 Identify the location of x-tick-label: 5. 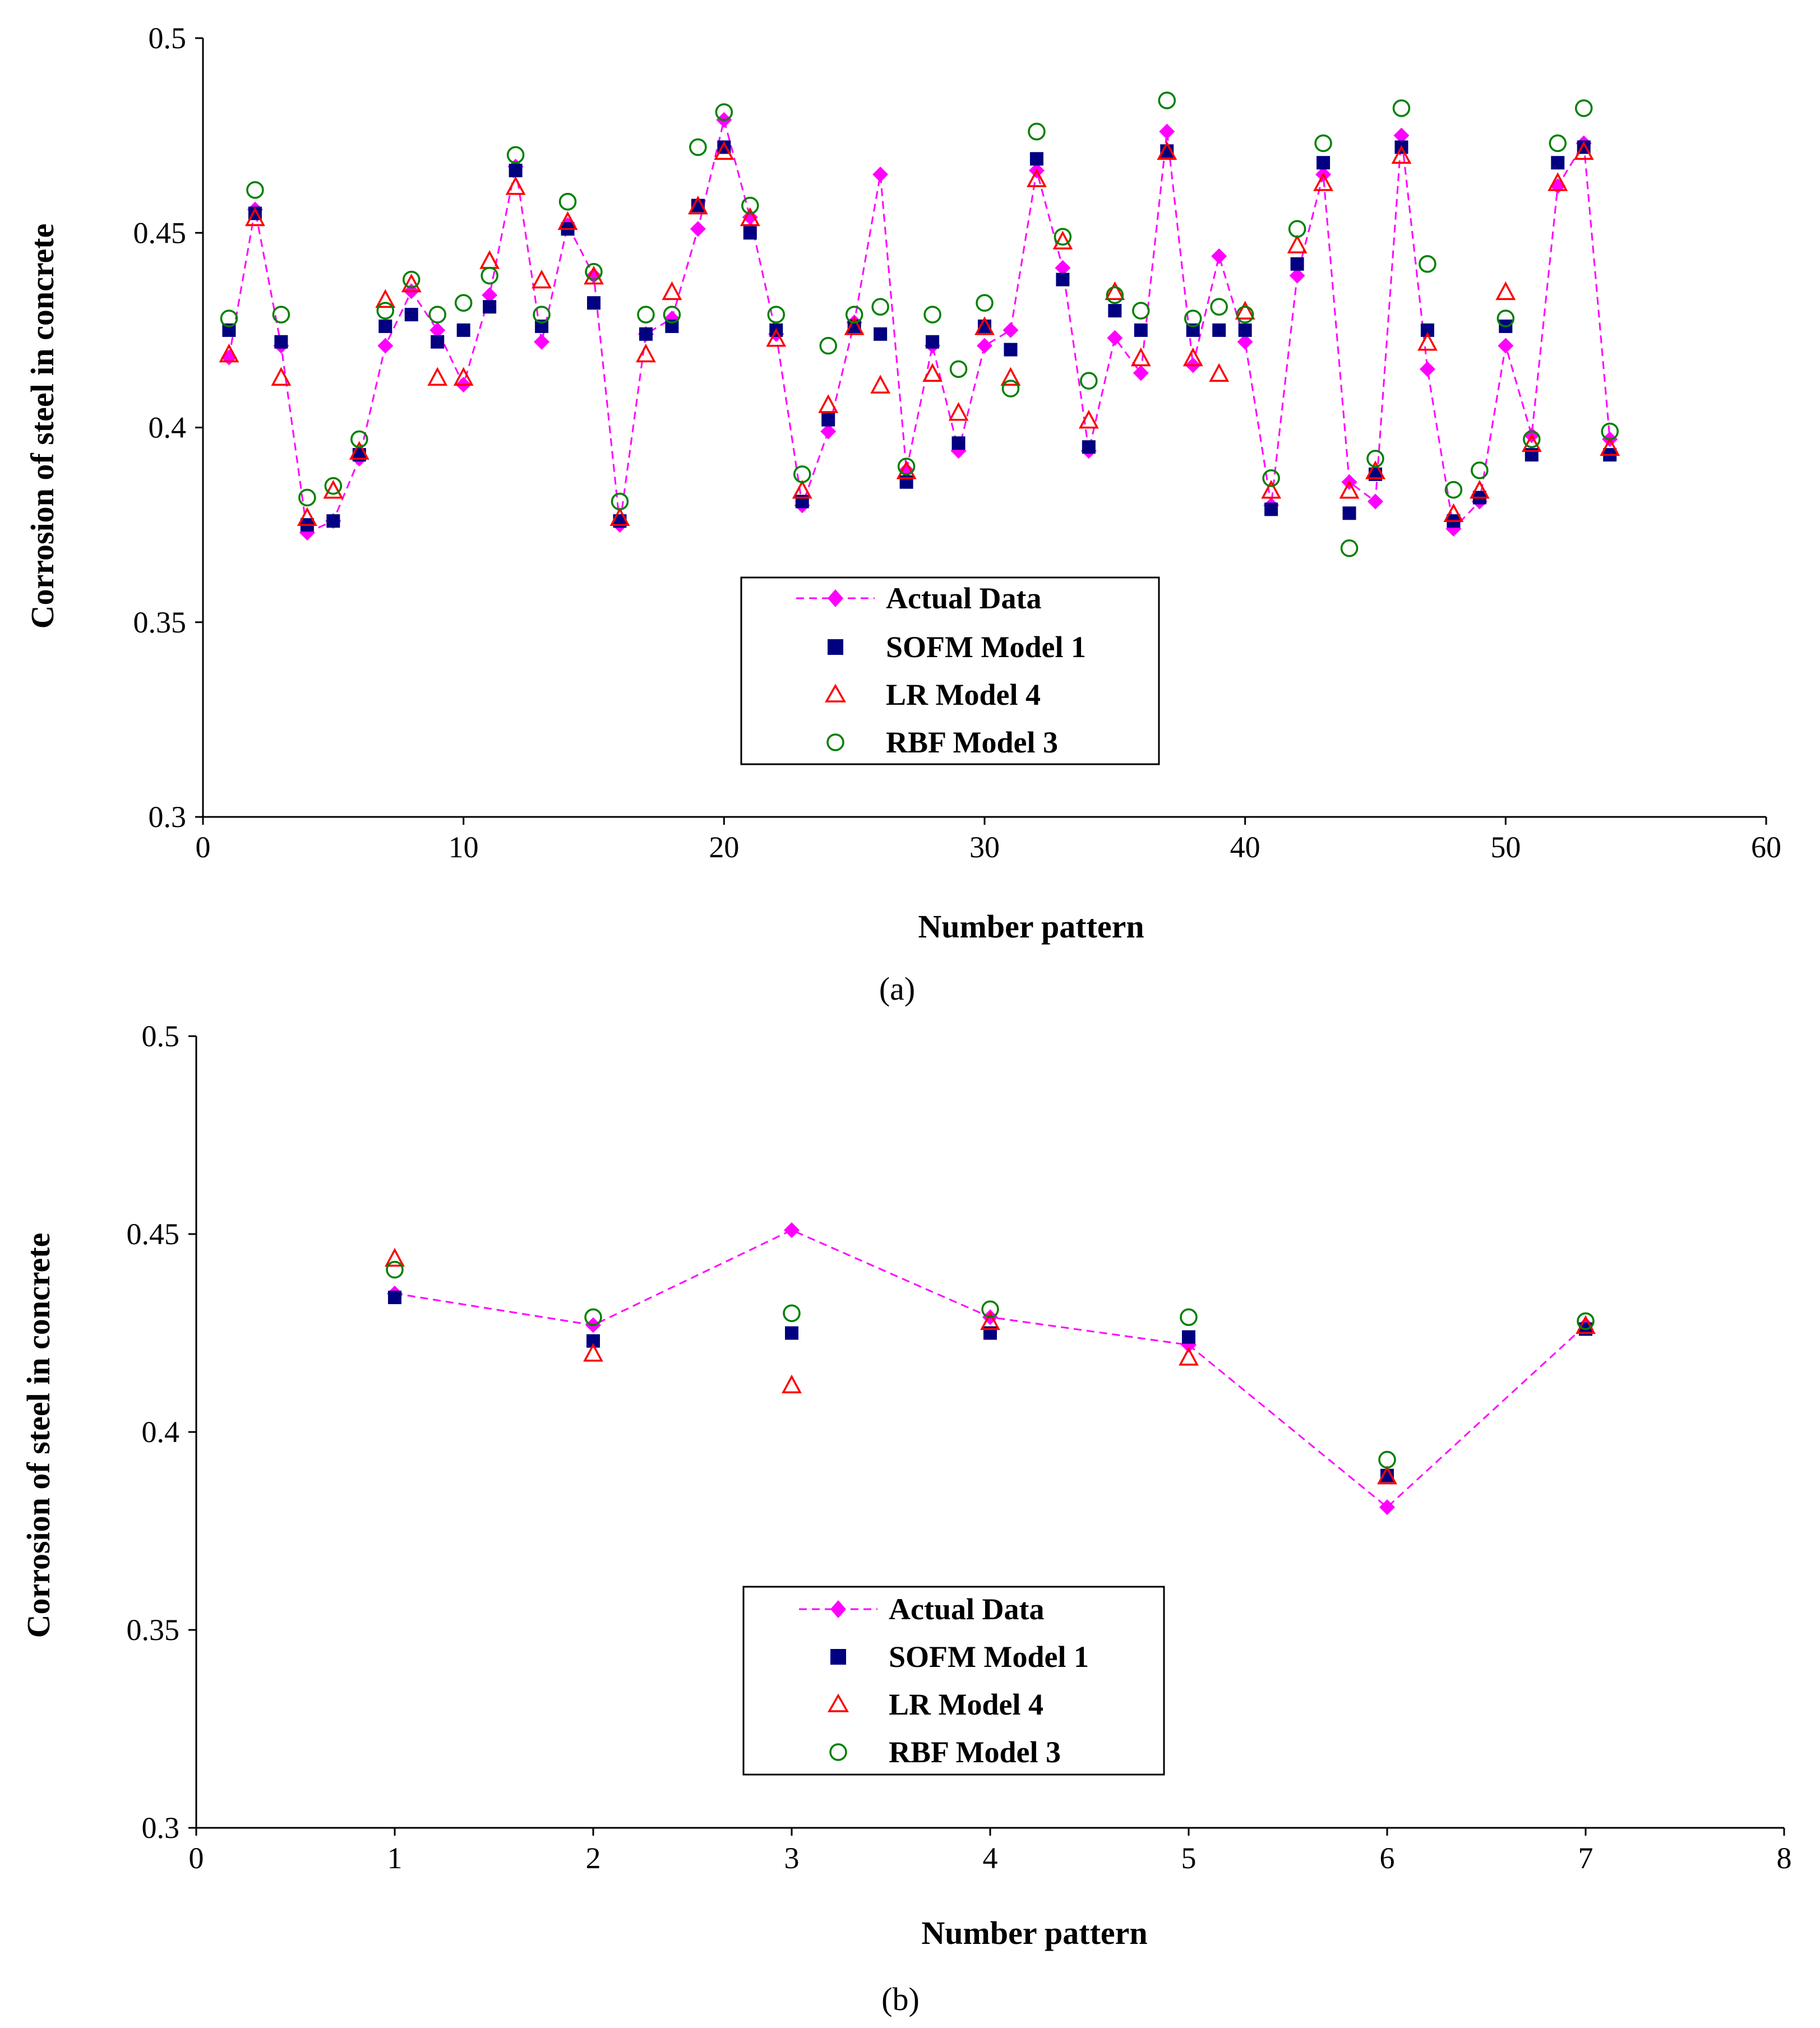
(1189, 1858).